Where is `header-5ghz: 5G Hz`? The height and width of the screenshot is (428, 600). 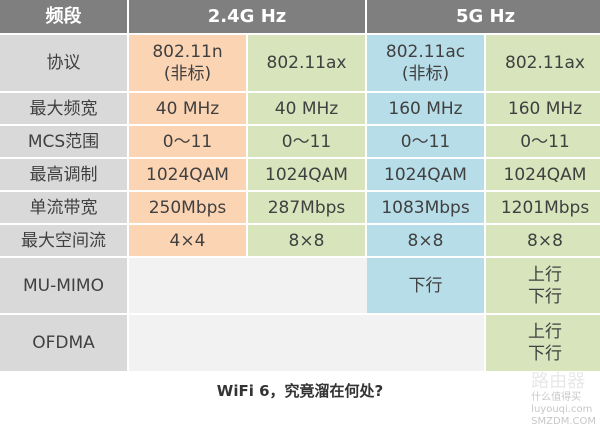 header-5ghz: 5G Hz is located at coordinates (483, 16).